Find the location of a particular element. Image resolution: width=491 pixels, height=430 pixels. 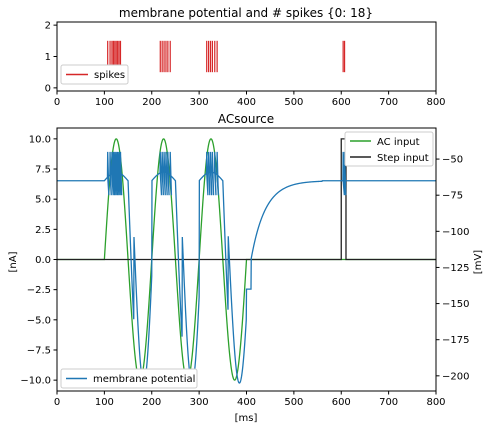

top-x-tick-label: 600 is located at coordinates (341, 102).